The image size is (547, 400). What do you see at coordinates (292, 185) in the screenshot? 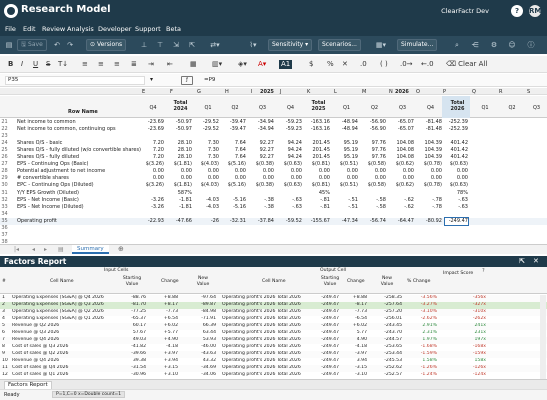
I see `cell-value: $(0.63)` at bounding box center [292, 185].